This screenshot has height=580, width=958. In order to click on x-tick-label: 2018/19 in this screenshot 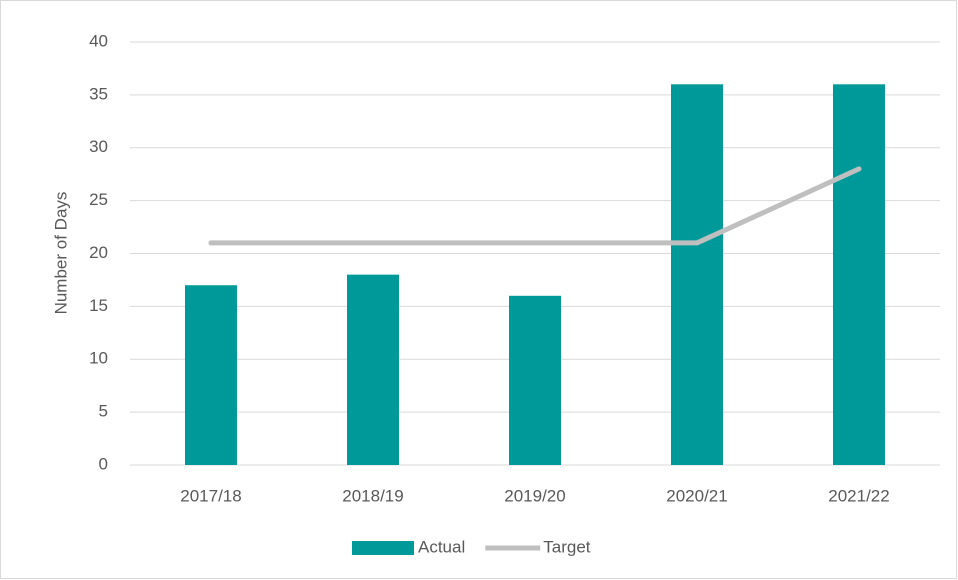, I will do `click(372, 495)`.